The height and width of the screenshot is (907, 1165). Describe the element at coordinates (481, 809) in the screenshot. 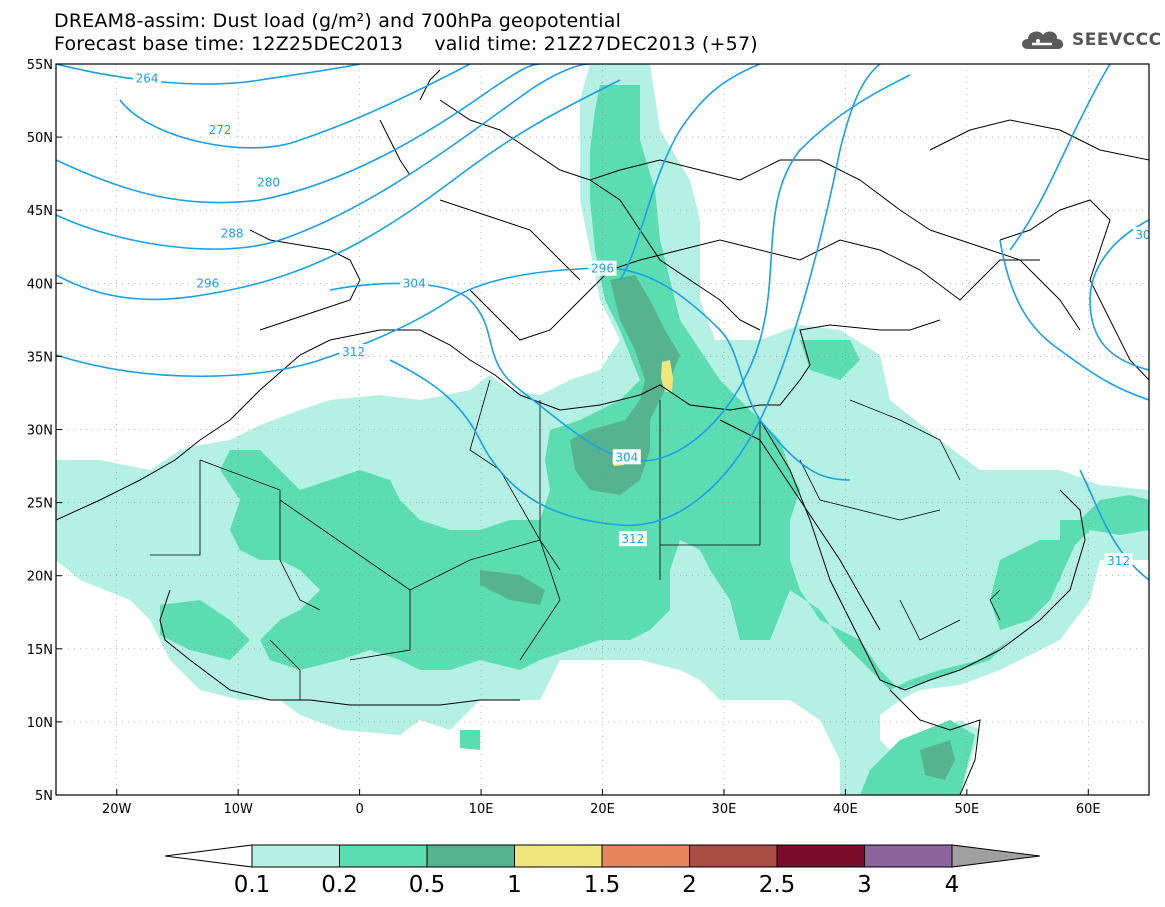

I see `lon-tick-label: 10E` at that location.